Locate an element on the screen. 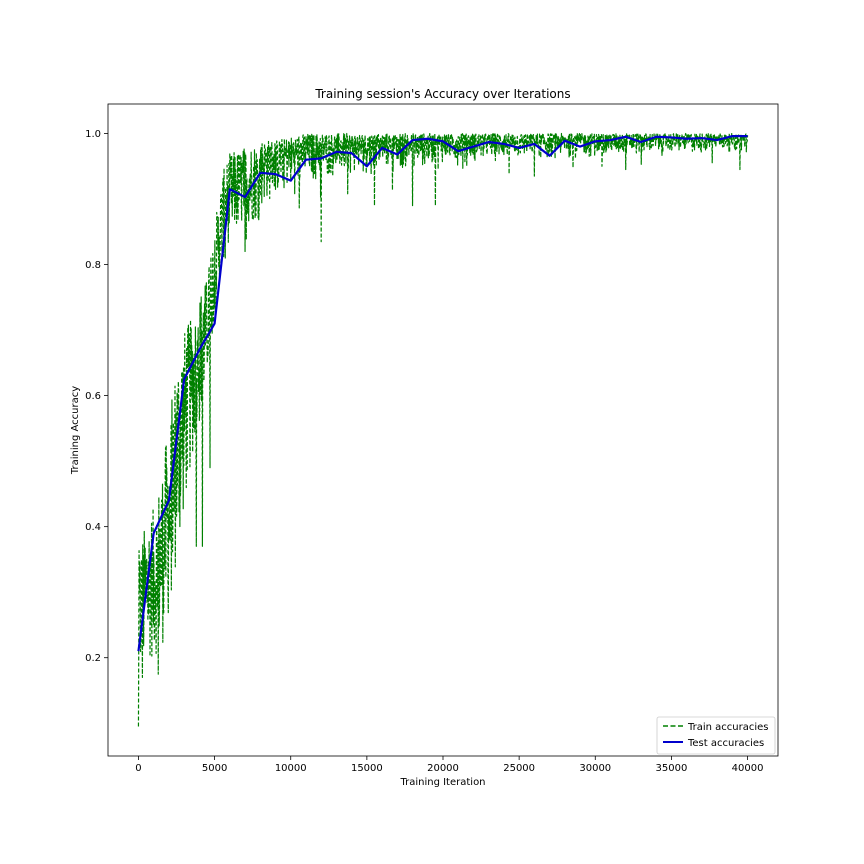 Image resolution: width=864 pixels, height=864 pixels. x-tick-label: 10000 is located at coordinates (291, 768).